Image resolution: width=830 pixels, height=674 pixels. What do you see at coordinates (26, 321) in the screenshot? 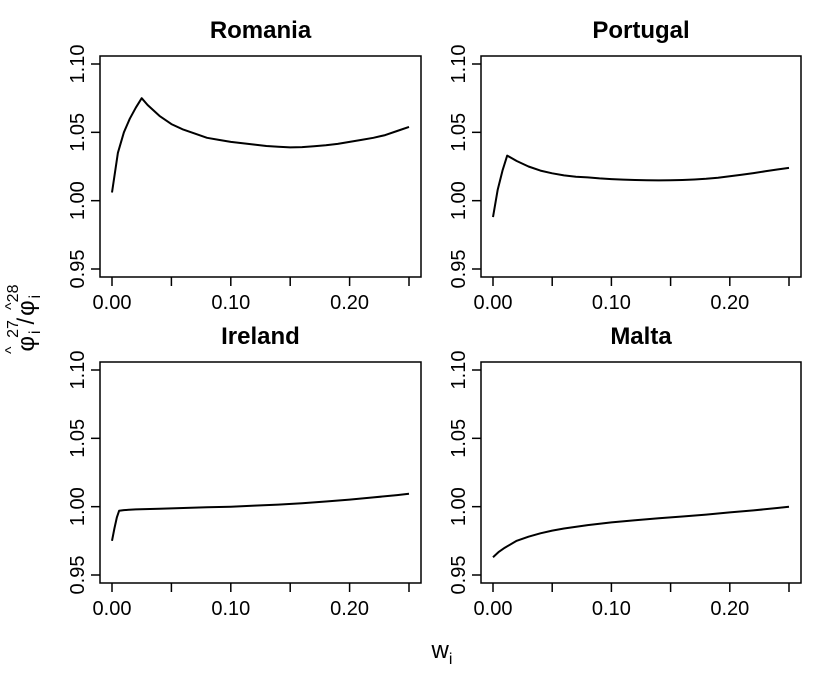
I see `y-label-sep: /` at bounding box center [26, 321].